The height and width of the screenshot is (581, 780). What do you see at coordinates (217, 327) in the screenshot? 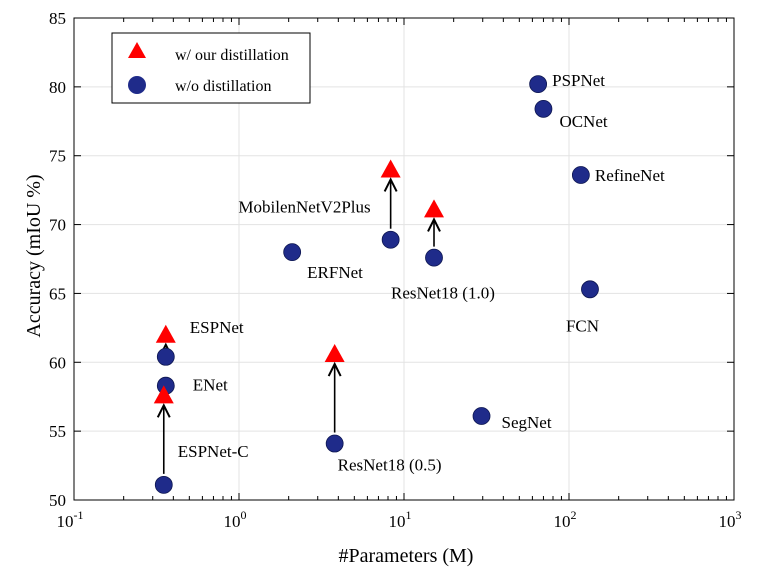
I see `point-label-espnet: ESPNet` at bounding box center [217, 327].